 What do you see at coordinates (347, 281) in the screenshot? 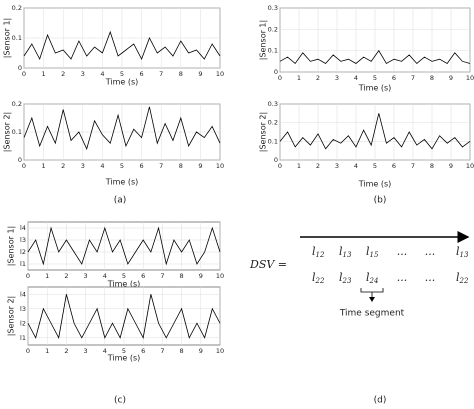
I see `dsv-subscript: 23` at bounding box center [347, 281].